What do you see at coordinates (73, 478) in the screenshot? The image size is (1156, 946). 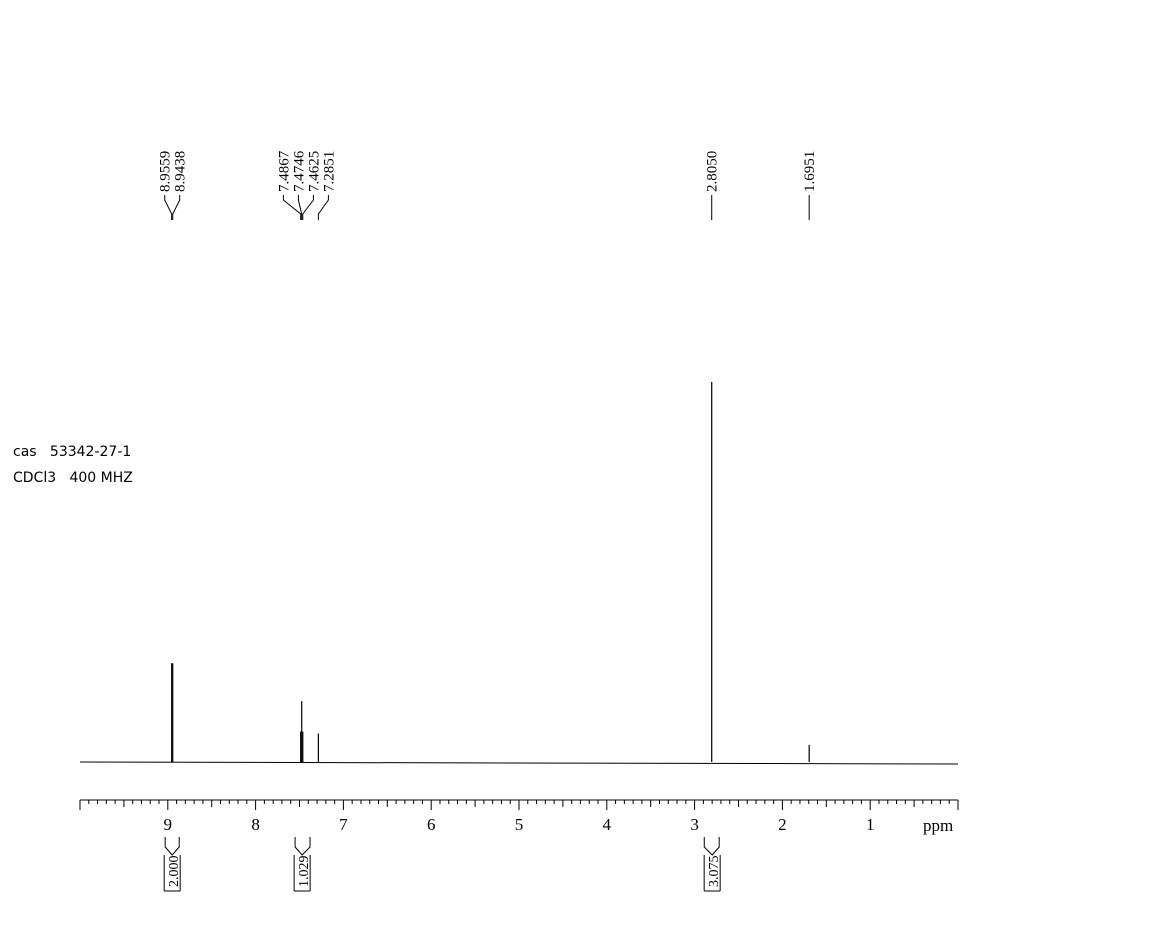 I see `sample-solvent: CDCl3 400 MHZ` at bounding box center [73, 478].